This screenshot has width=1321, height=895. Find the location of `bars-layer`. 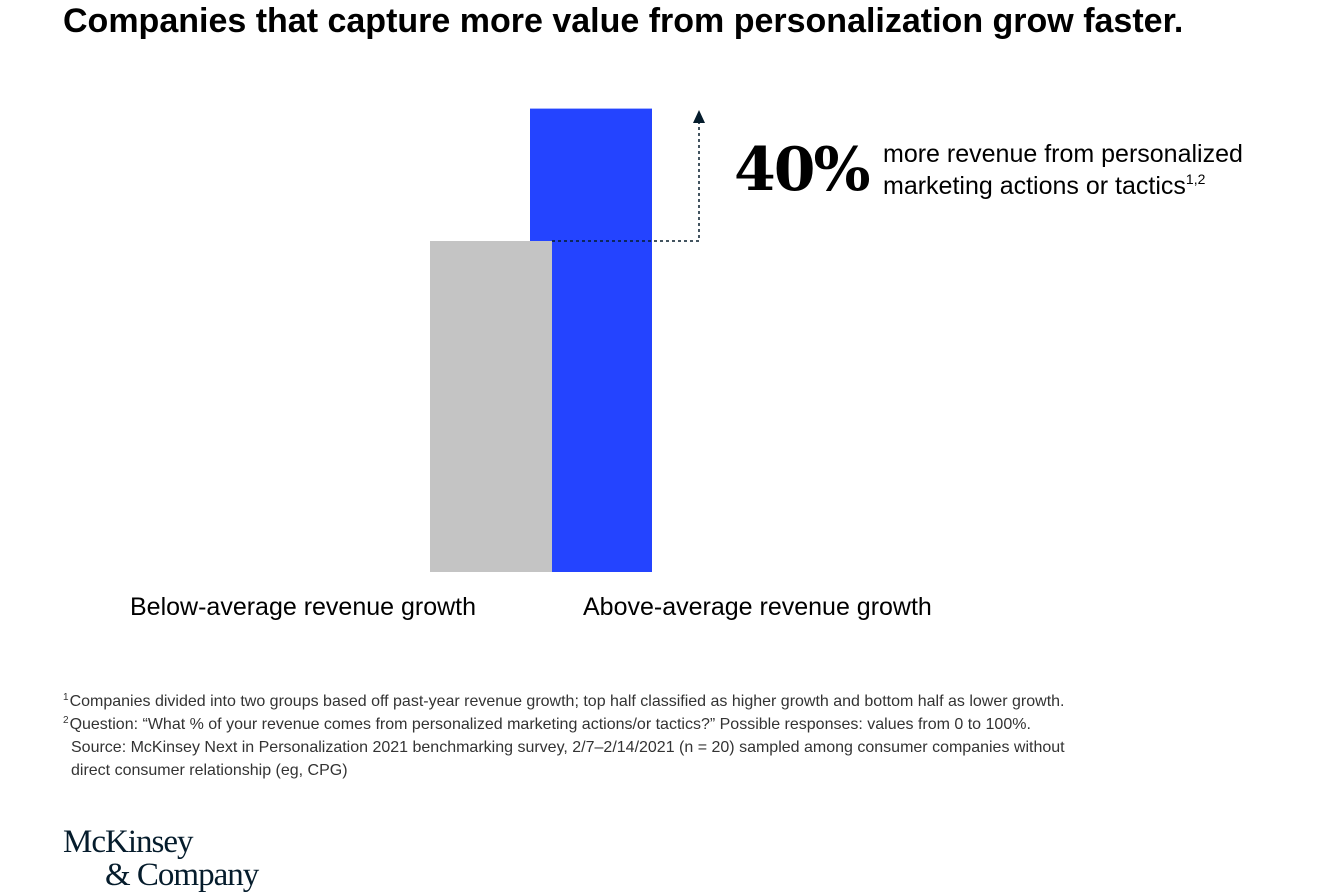

bars-layer is located at coordinates (541, 340).